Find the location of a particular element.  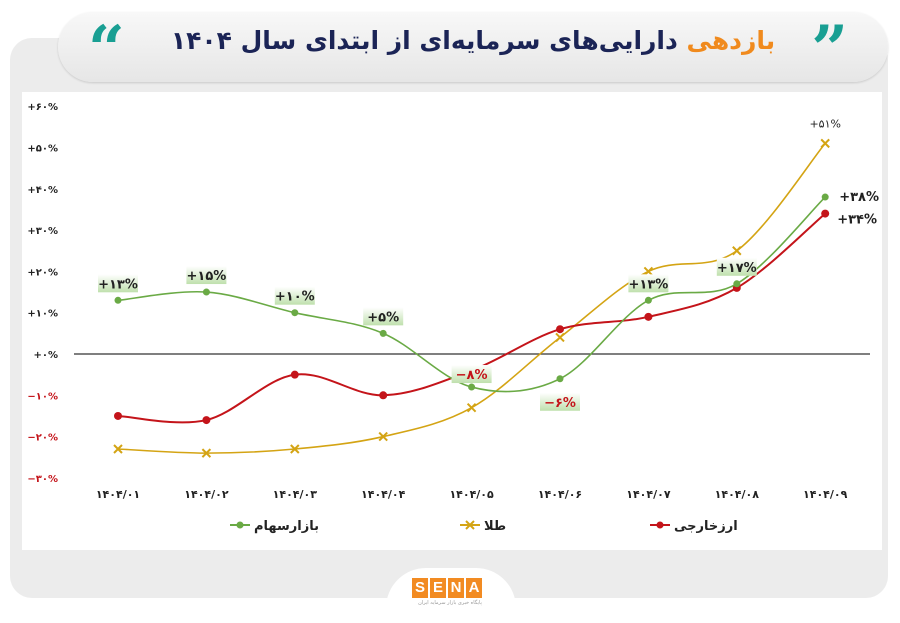

data-label: +۳۴% is located at coordinates (857, 220).